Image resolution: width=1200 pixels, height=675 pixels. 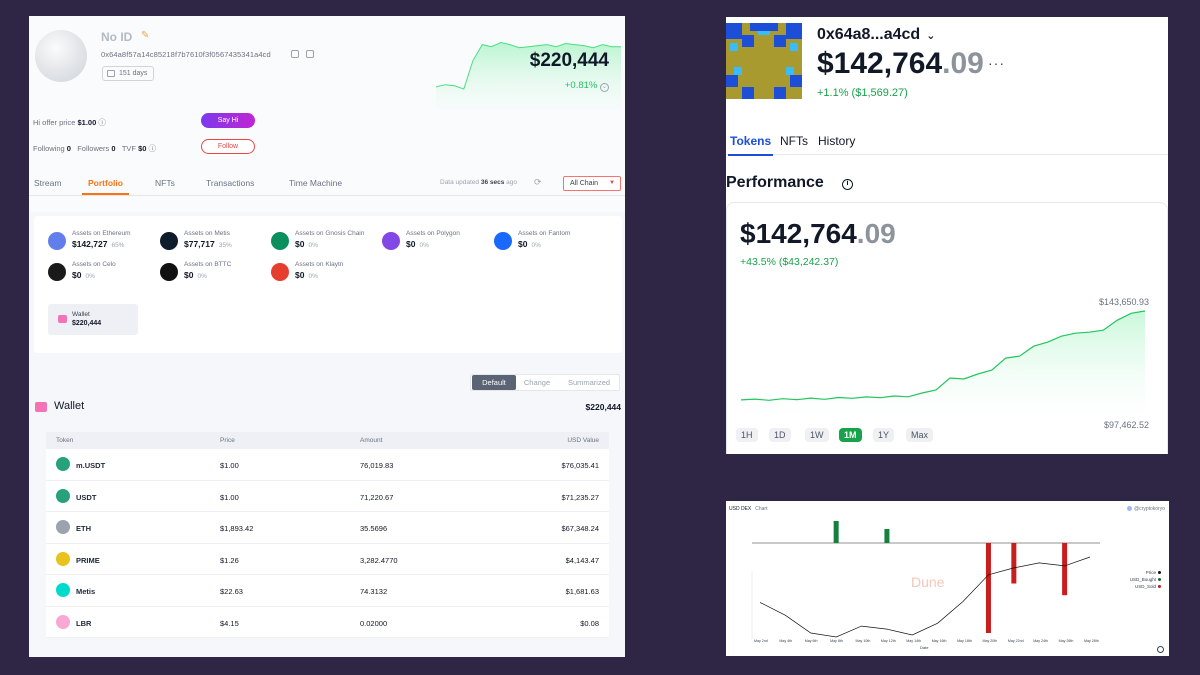 What do you see at coordinates (327, 465) in the screenshot?
I see `table-row: m.USDT $1.00 76,019.83 $76,035.41` at bounding box center [327, 465].